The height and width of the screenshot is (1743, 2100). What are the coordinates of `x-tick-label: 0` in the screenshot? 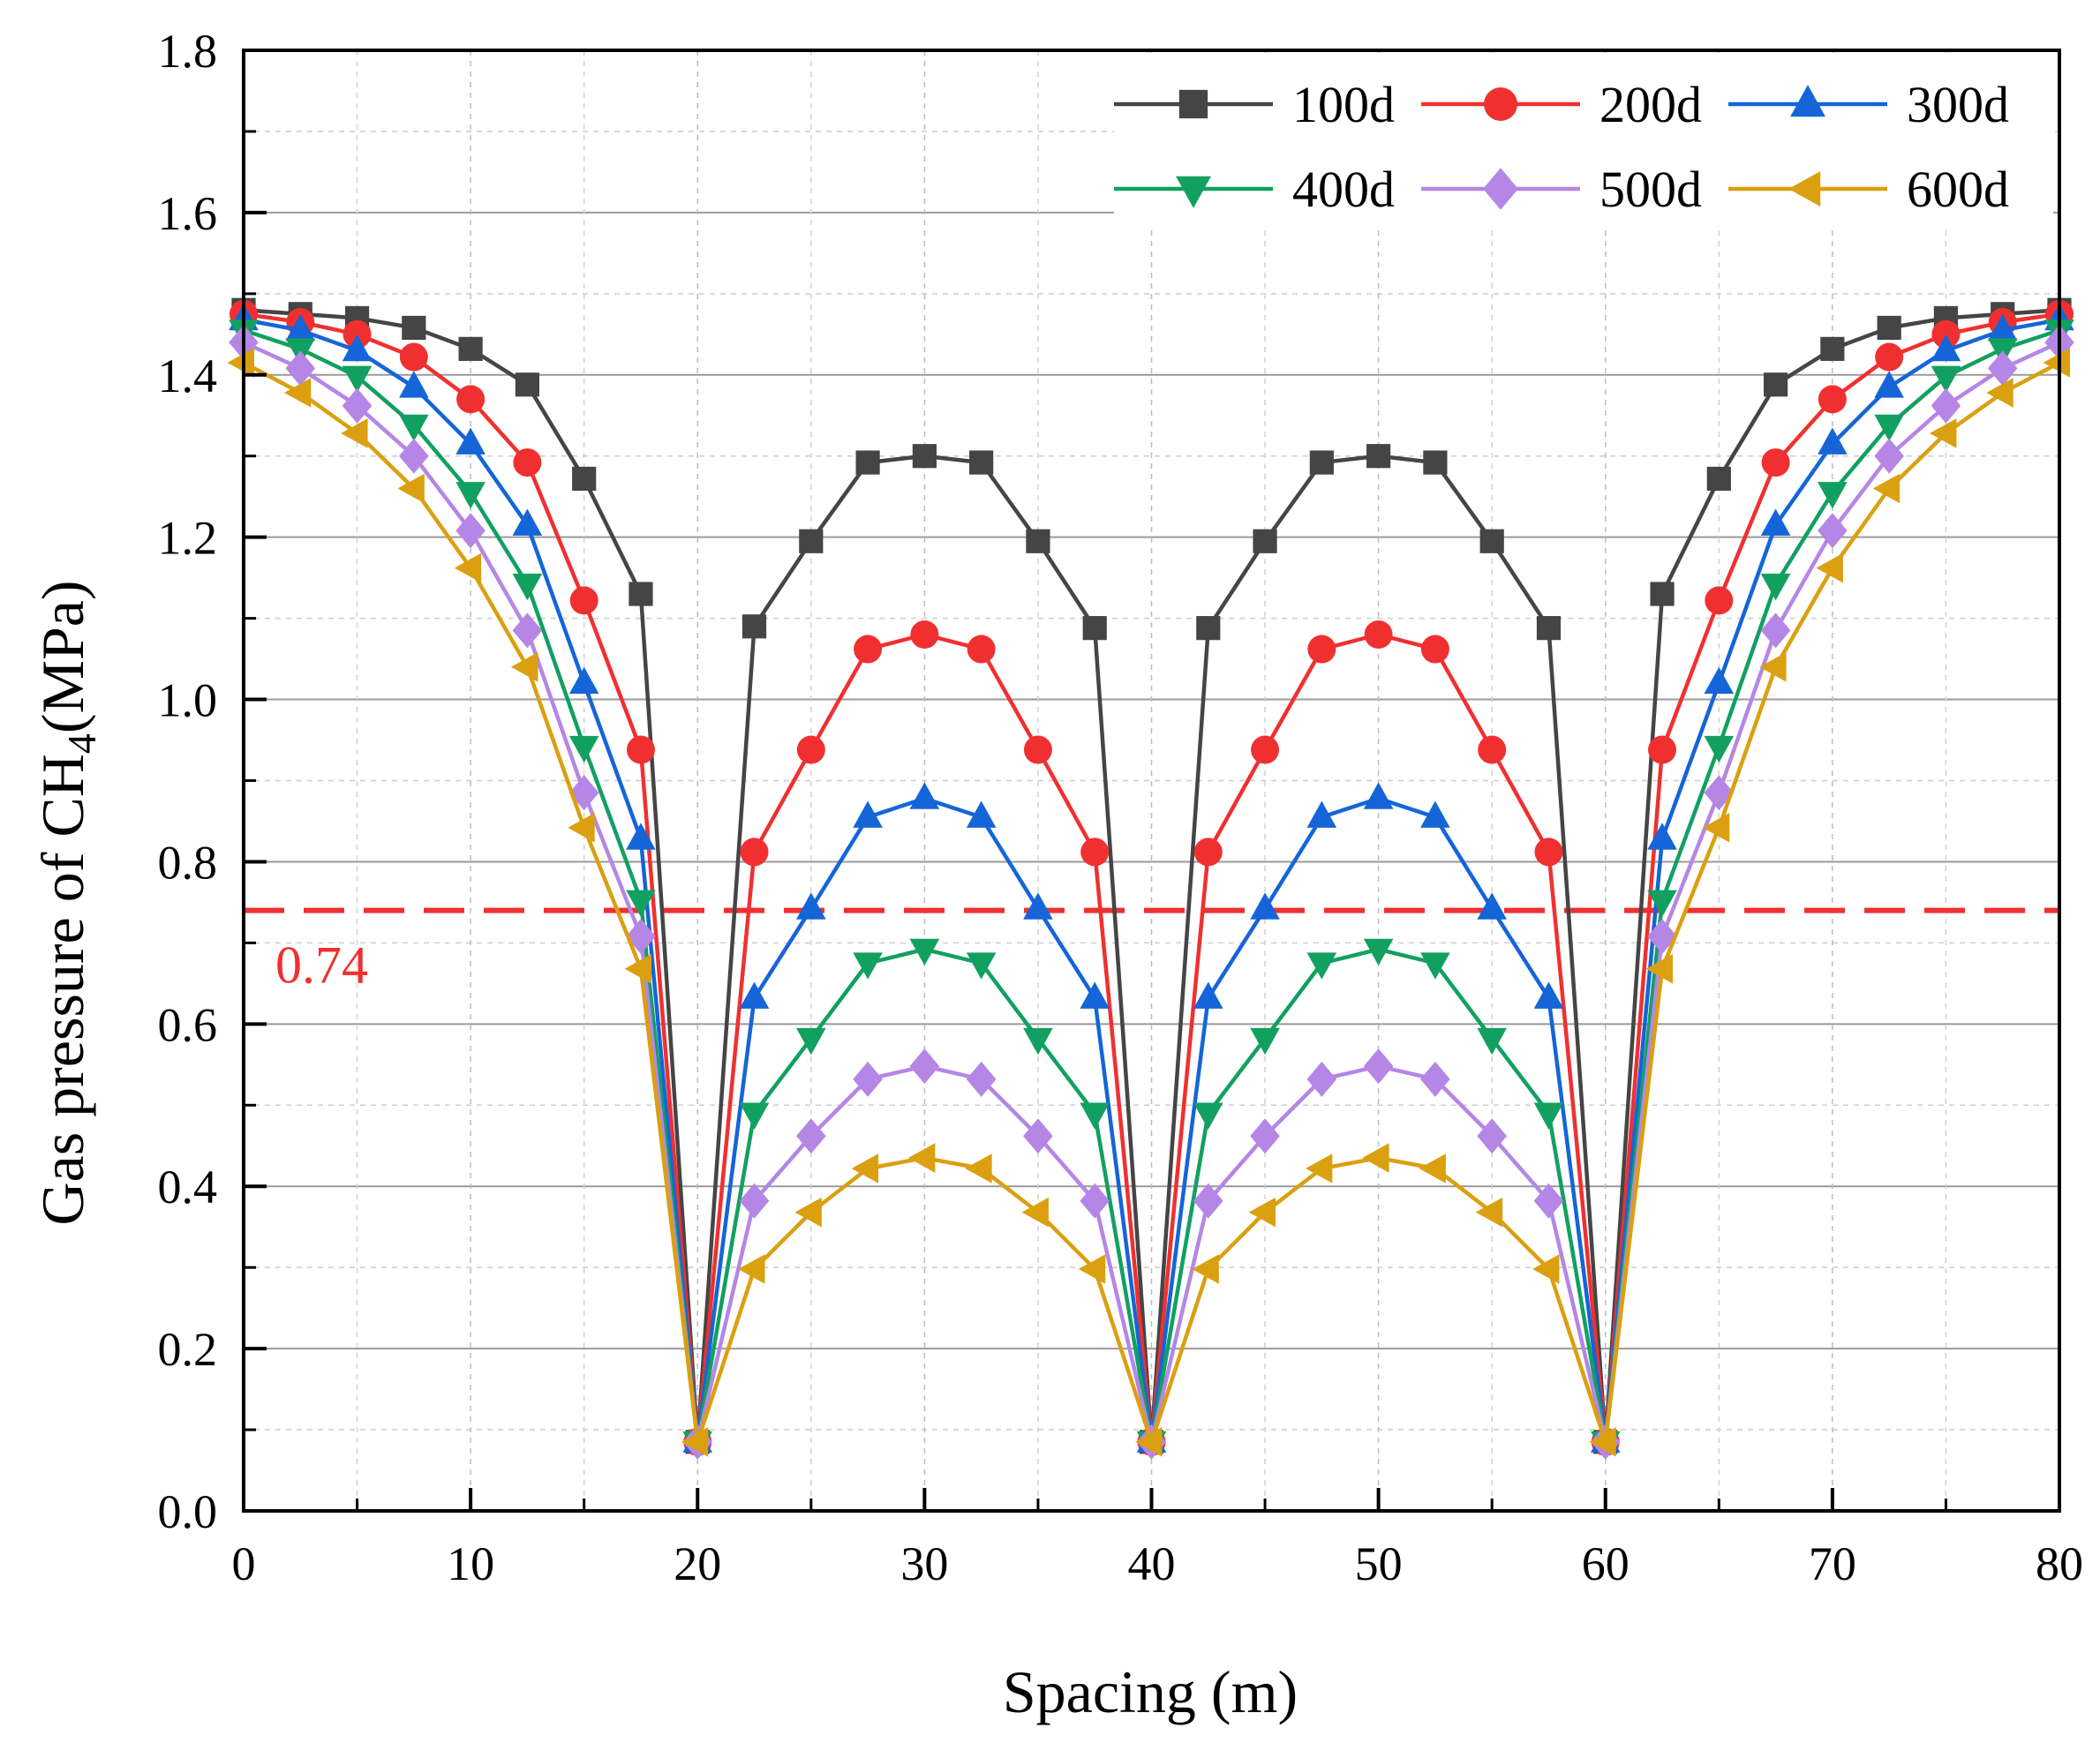 It's located at (244, 1563).